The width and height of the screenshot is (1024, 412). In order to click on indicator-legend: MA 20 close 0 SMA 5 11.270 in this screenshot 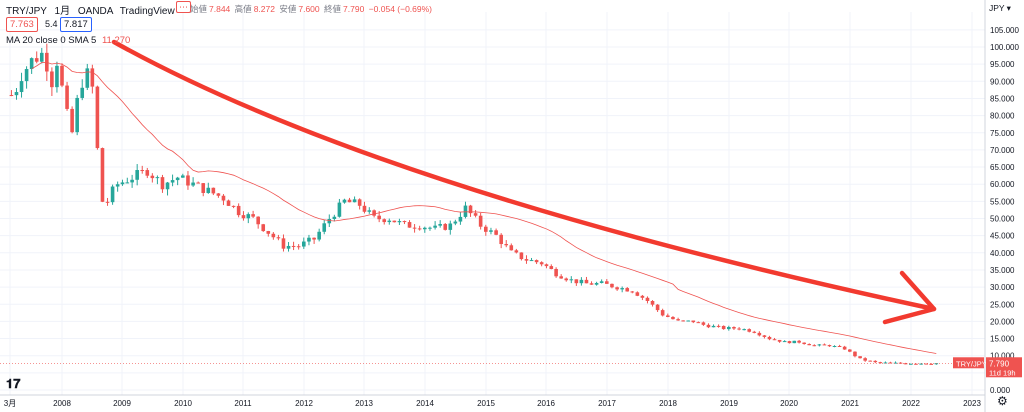, I will do `click(68, 40)`.